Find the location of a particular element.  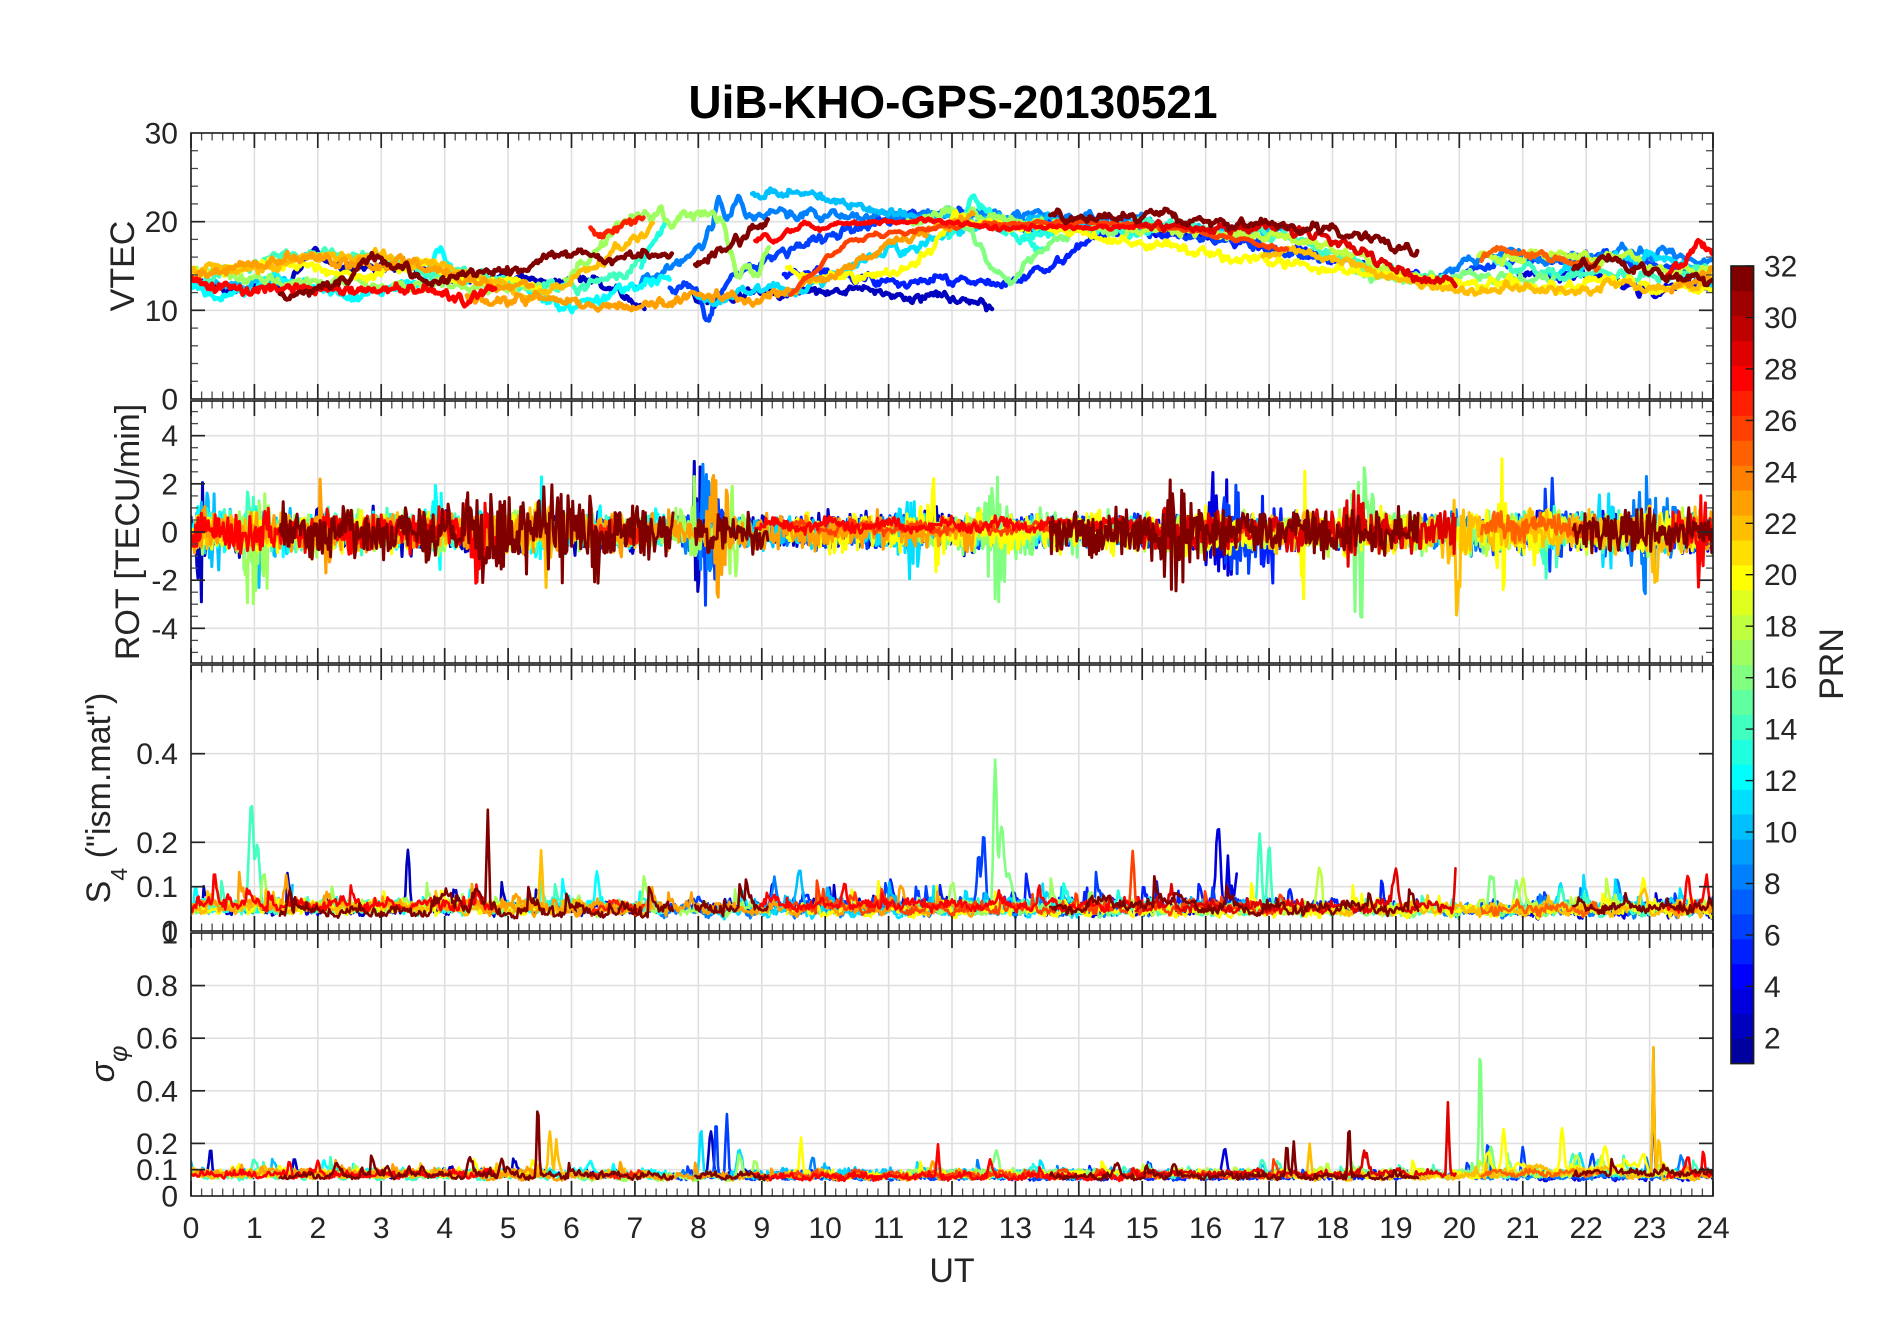

svg-text: 19 is located at coordinates (1395, 1228).